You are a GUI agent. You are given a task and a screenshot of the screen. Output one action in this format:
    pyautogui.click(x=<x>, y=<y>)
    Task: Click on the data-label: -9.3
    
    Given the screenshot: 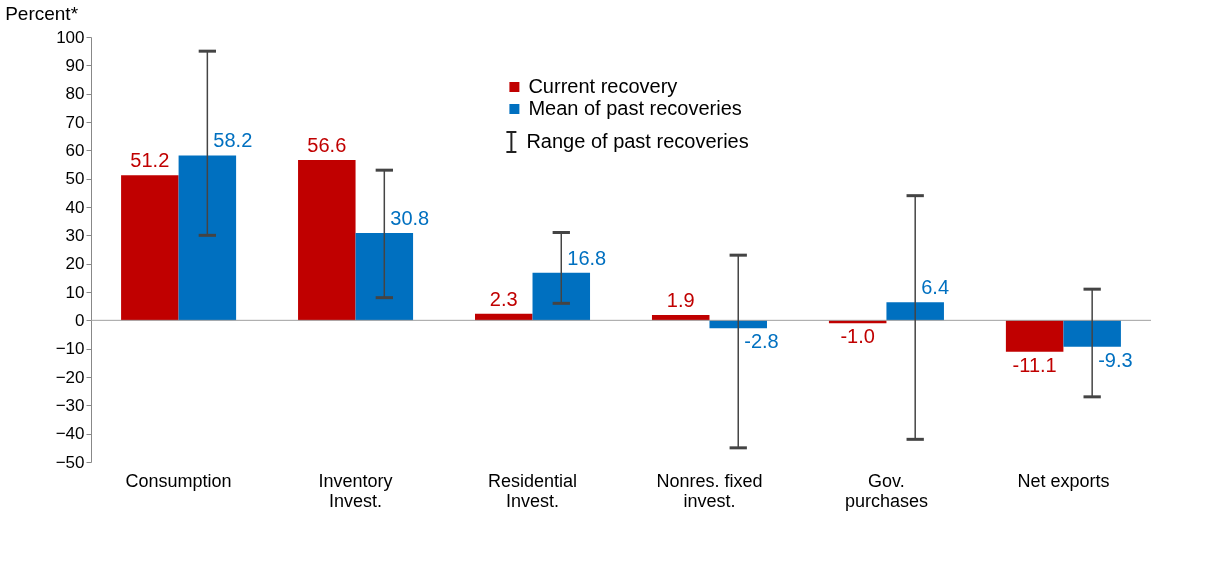 What is the action you would take?
    pyautogui.click(x=1115, y=359)
    